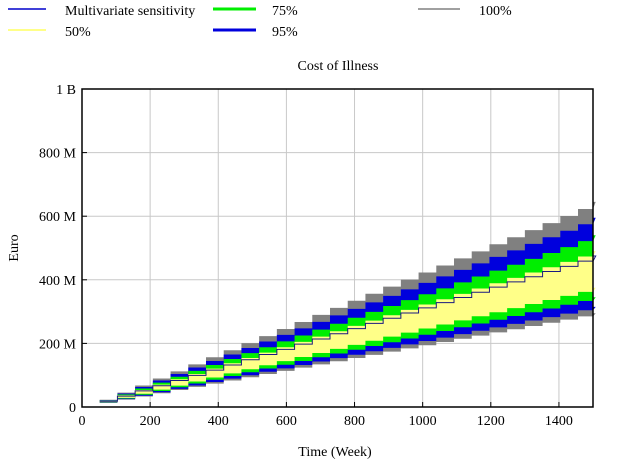  What do you see at coordinates (63, 249) in the screenshot?
I see `y-axis: 0 200 M 400 M 600 M 800 M 1 B` at bounding box center [63, 249].